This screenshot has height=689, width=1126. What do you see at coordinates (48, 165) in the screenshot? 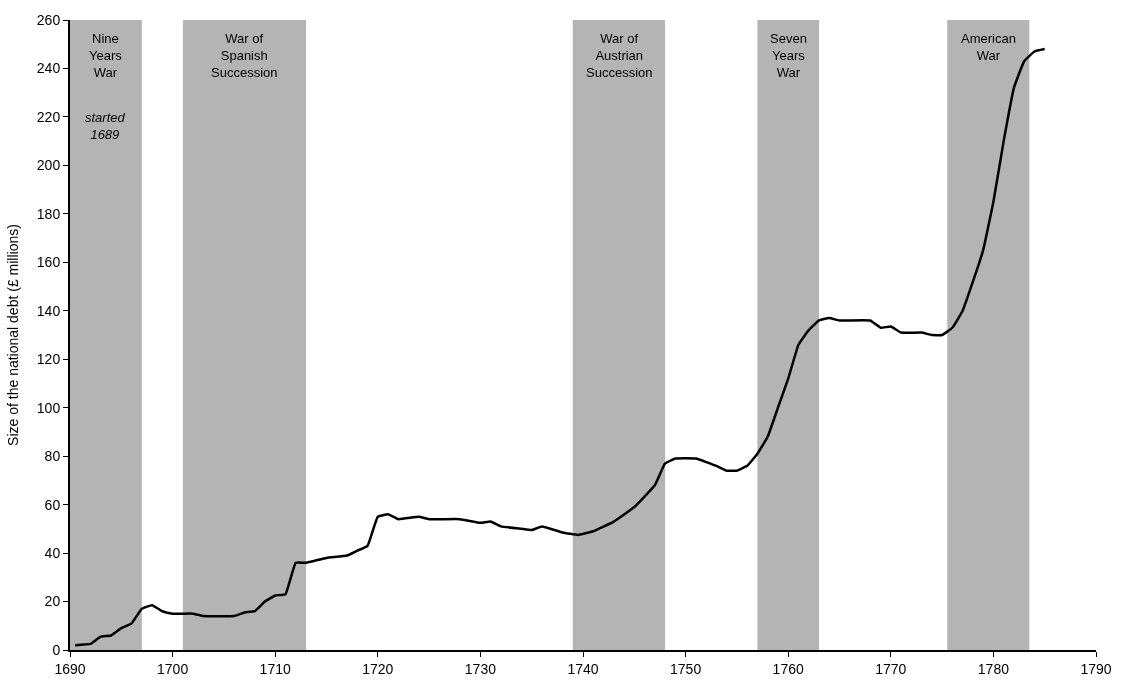
I see `y-tick-label: 200` at bounding box center [48, 165].